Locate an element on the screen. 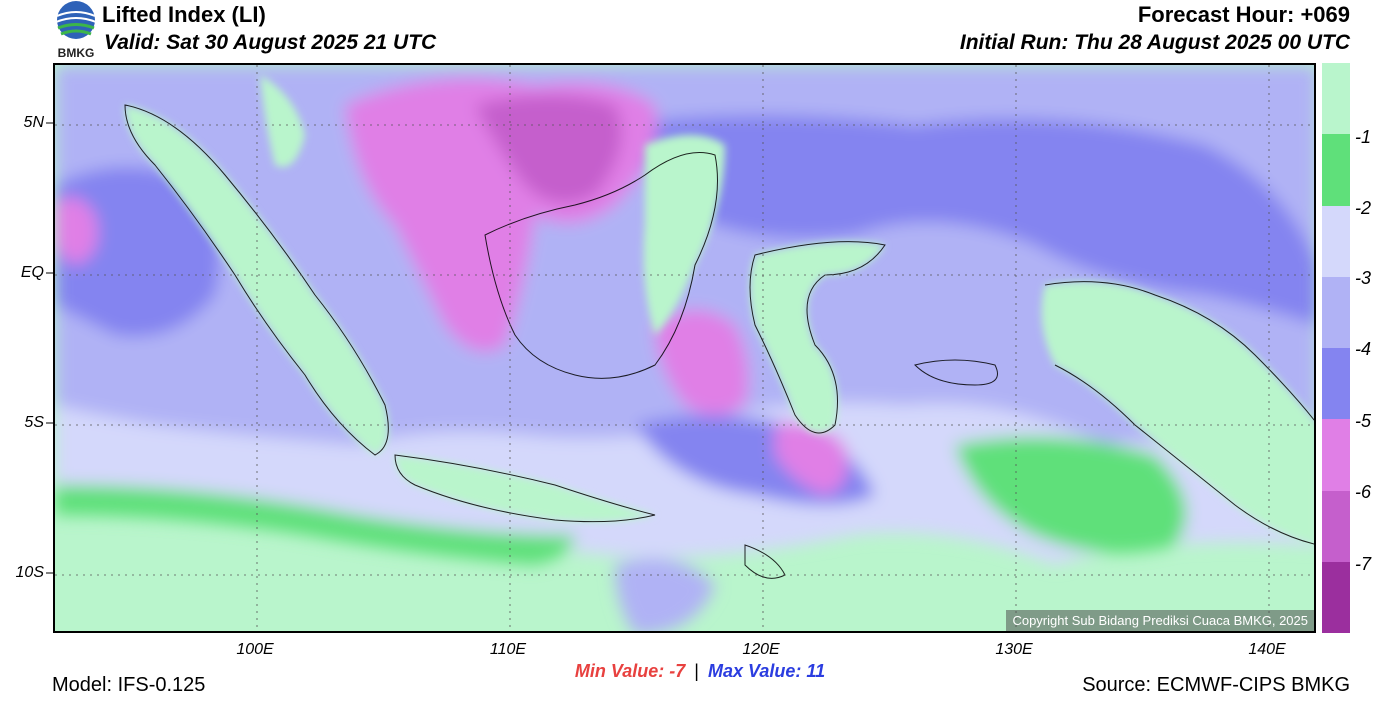  lat-label-eq: EQ is located at coordinates (32, 272).